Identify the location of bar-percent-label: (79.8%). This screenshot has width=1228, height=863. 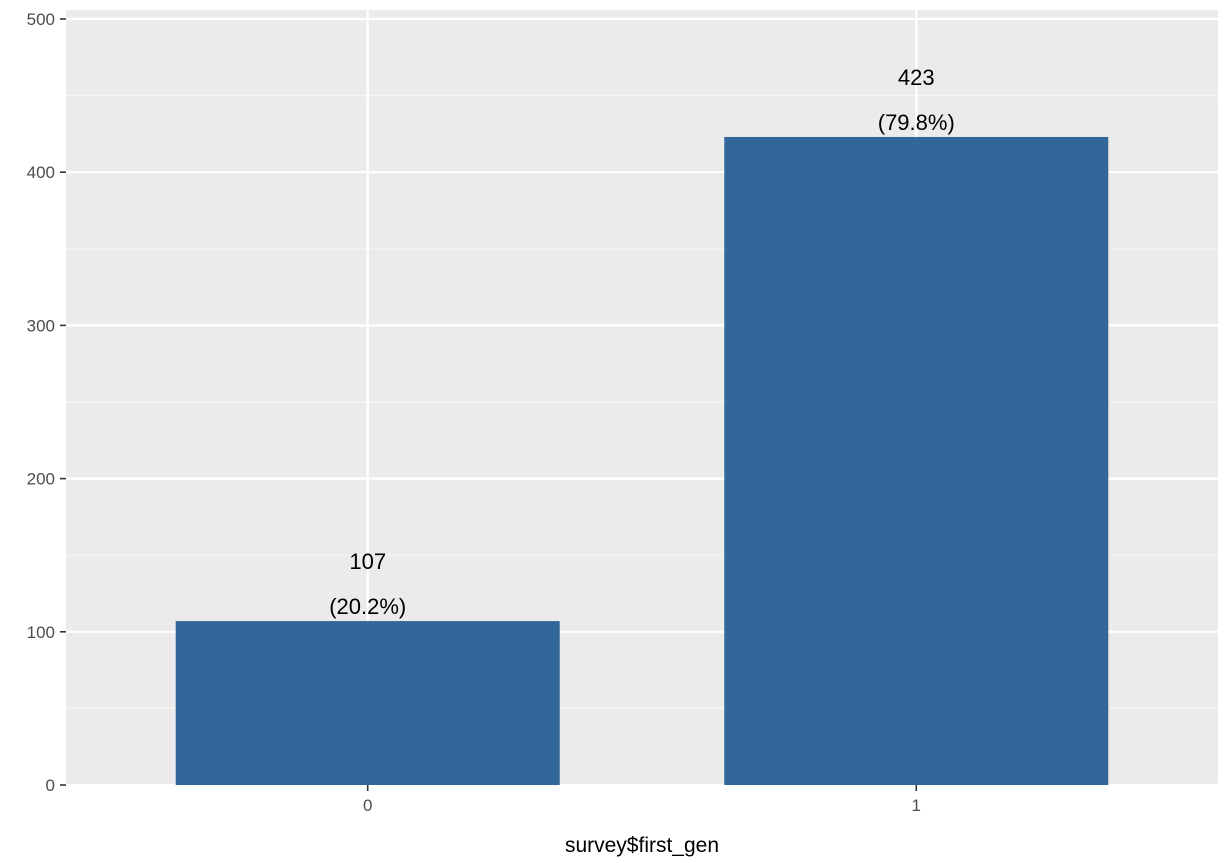
(916, 122).